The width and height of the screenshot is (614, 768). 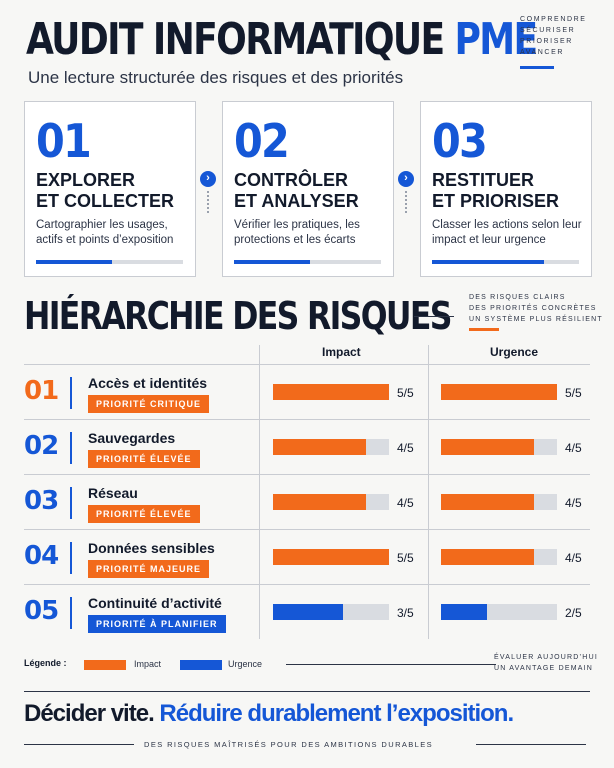 I want to click on impact-column-header: Impact, so click(x=341, y=352).